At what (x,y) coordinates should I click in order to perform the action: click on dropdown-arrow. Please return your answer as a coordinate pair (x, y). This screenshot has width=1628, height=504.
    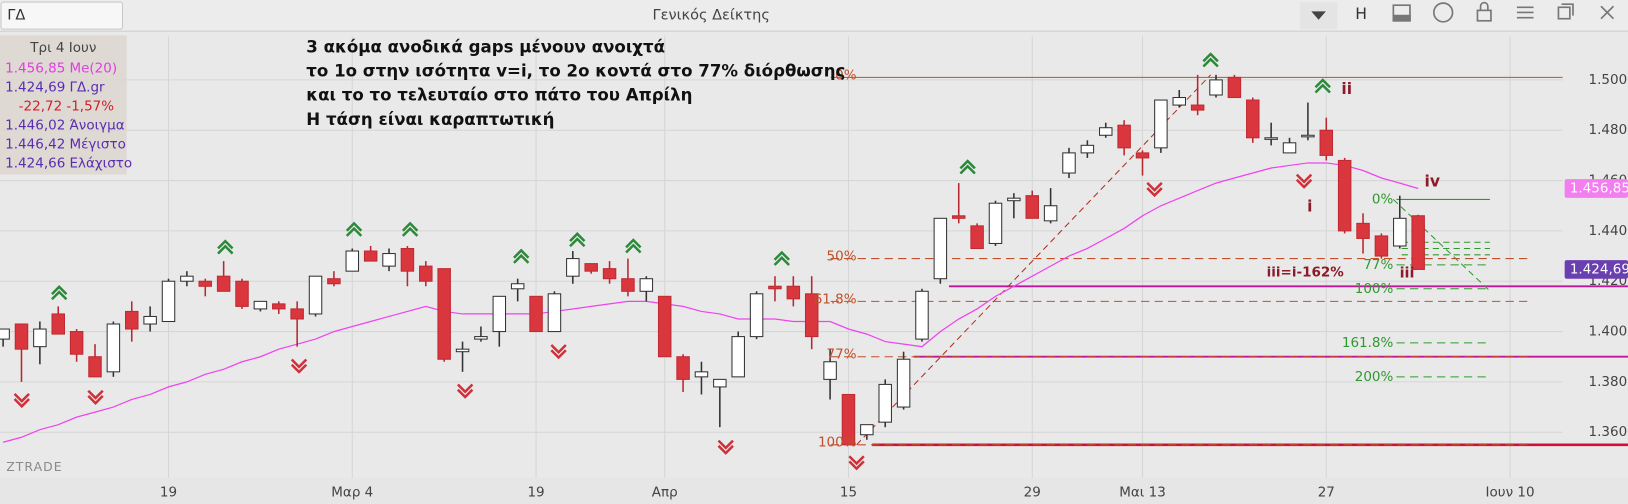
    Looking at the image, I should click on (1318, 15).